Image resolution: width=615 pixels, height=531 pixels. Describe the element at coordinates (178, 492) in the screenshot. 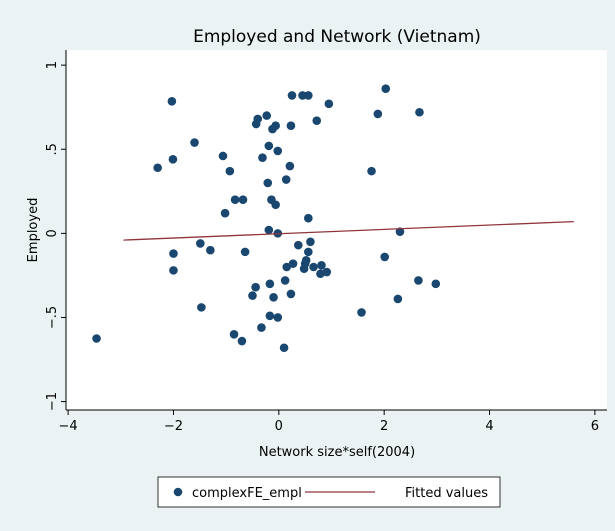

I see `legend-marker` at that location.